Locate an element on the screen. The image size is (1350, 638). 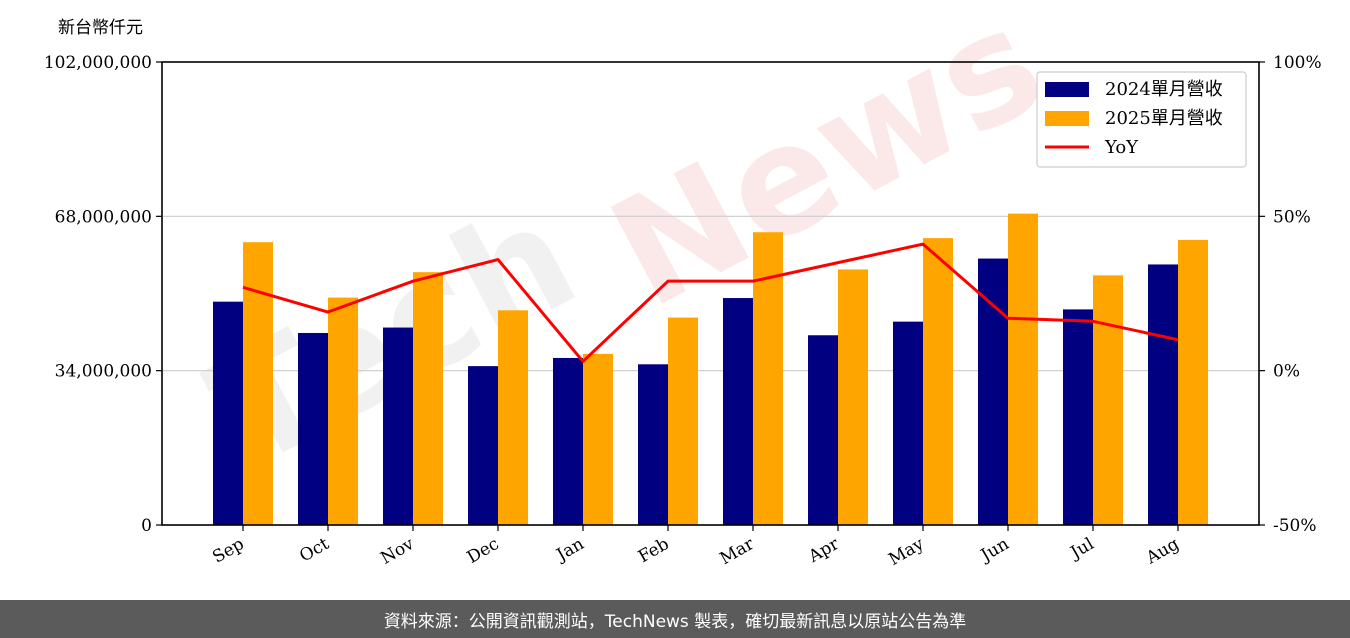
x-tick-label-jan: Jan is located at coordinates (570, 550).